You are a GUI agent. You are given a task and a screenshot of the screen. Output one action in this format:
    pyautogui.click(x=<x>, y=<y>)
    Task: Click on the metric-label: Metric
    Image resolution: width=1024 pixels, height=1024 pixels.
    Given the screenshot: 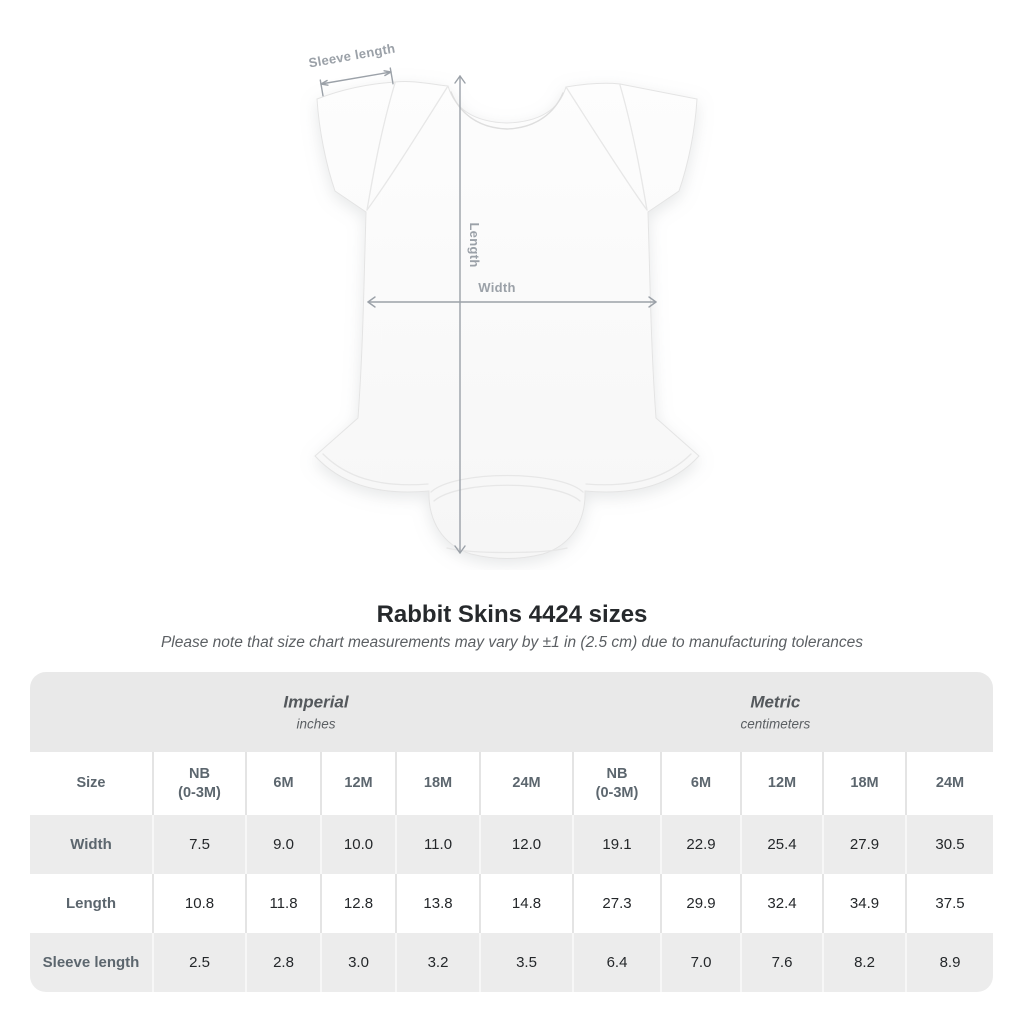 What is the action you would take?
    pyautogui.click(x=775, y=702)
    